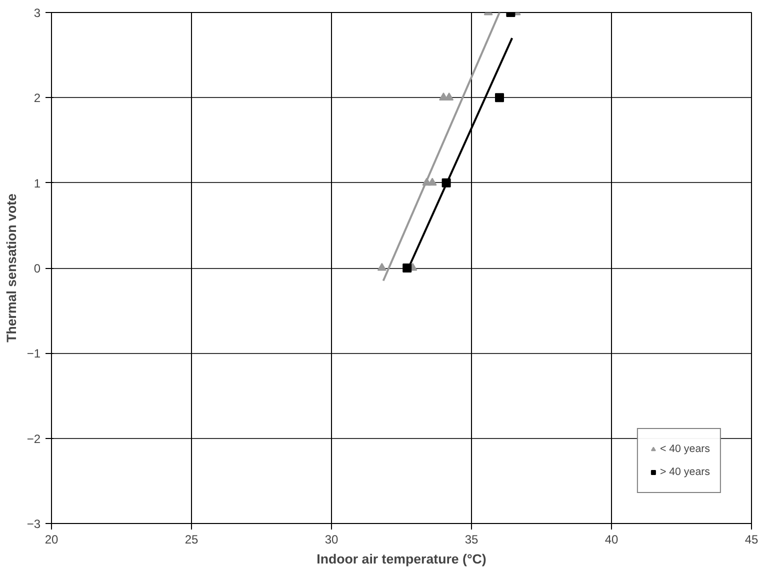 This screenshot has height=569, width=763. I want to click on y-tick-label: 0, so click(37, 269).